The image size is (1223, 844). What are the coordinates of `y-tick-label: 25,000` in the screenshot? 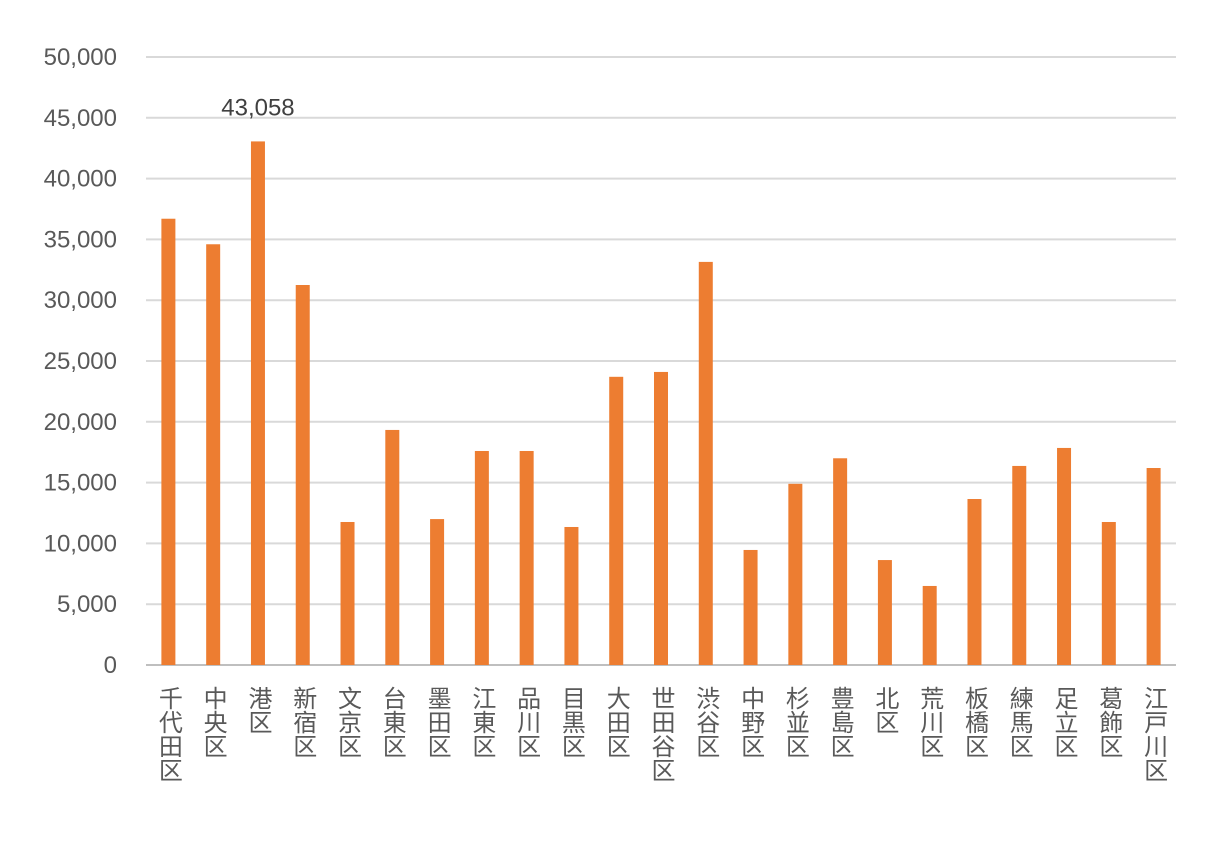 It's located at (80, 361).